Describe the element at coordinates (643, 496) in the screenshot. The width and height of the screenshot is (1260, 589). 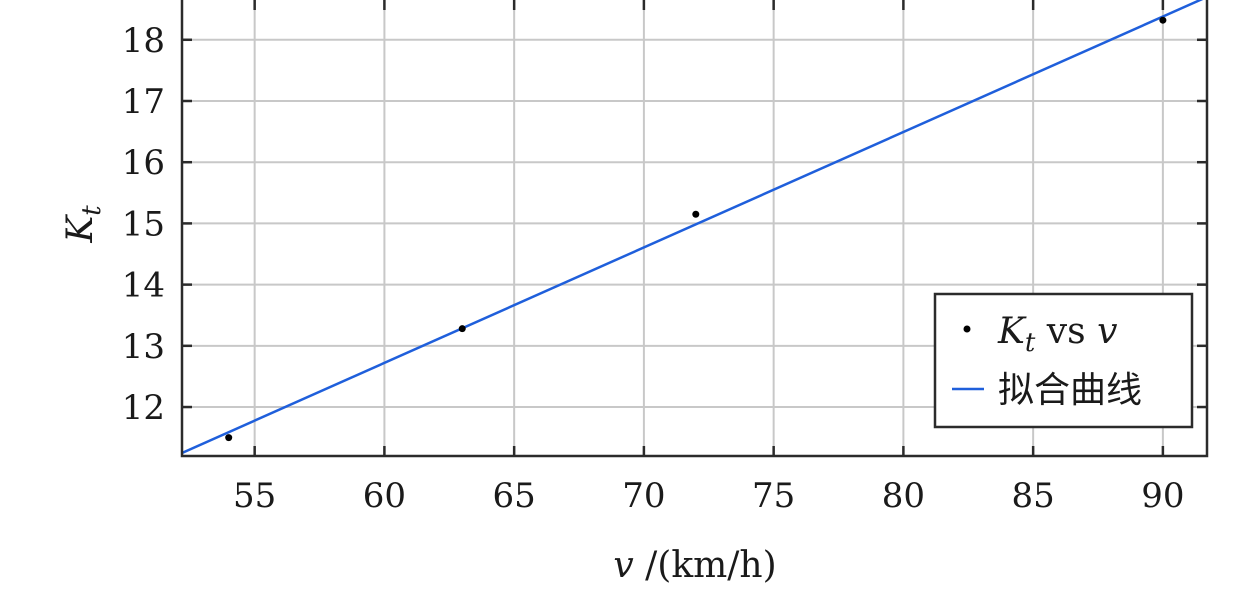
I see `x-tick-label: 70` at that location.